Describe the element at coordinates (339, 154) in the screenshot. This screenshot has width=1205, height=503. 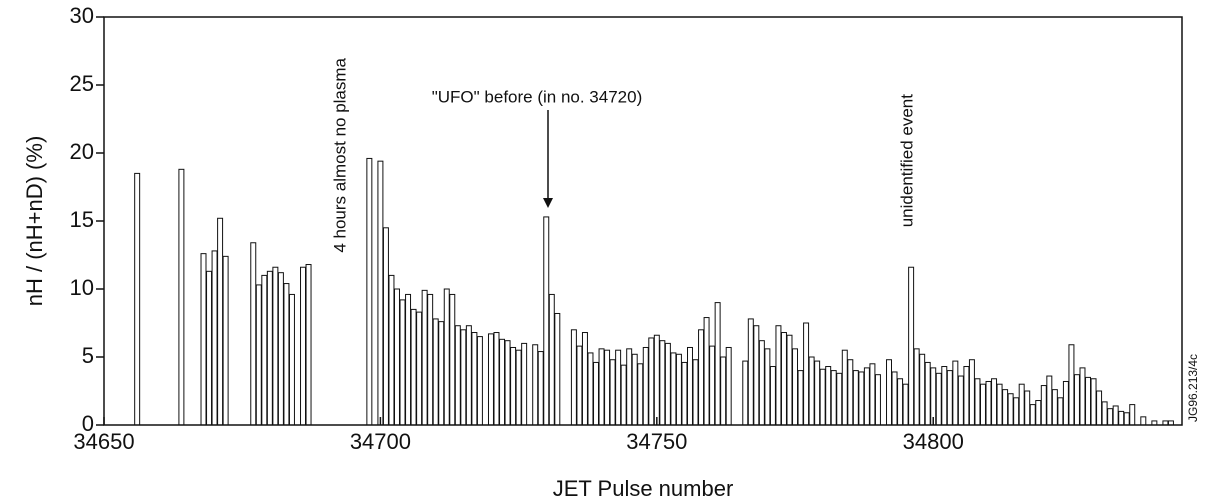
I see `annotation: 4 hours almost no plasma` at that location.